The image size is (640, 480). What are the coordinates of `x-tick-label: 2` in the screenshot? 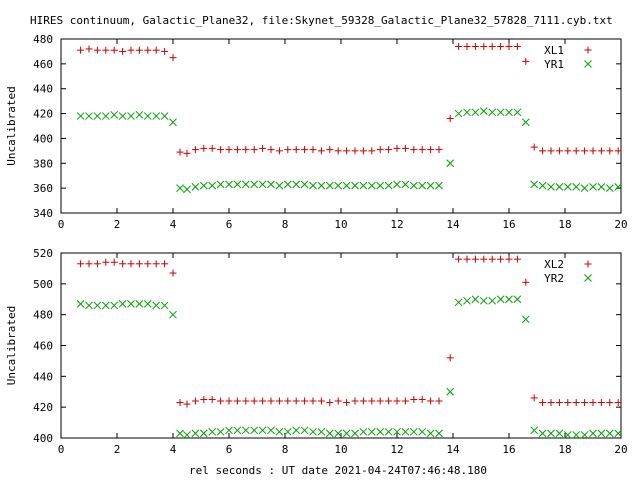 It's located at (117, 449).